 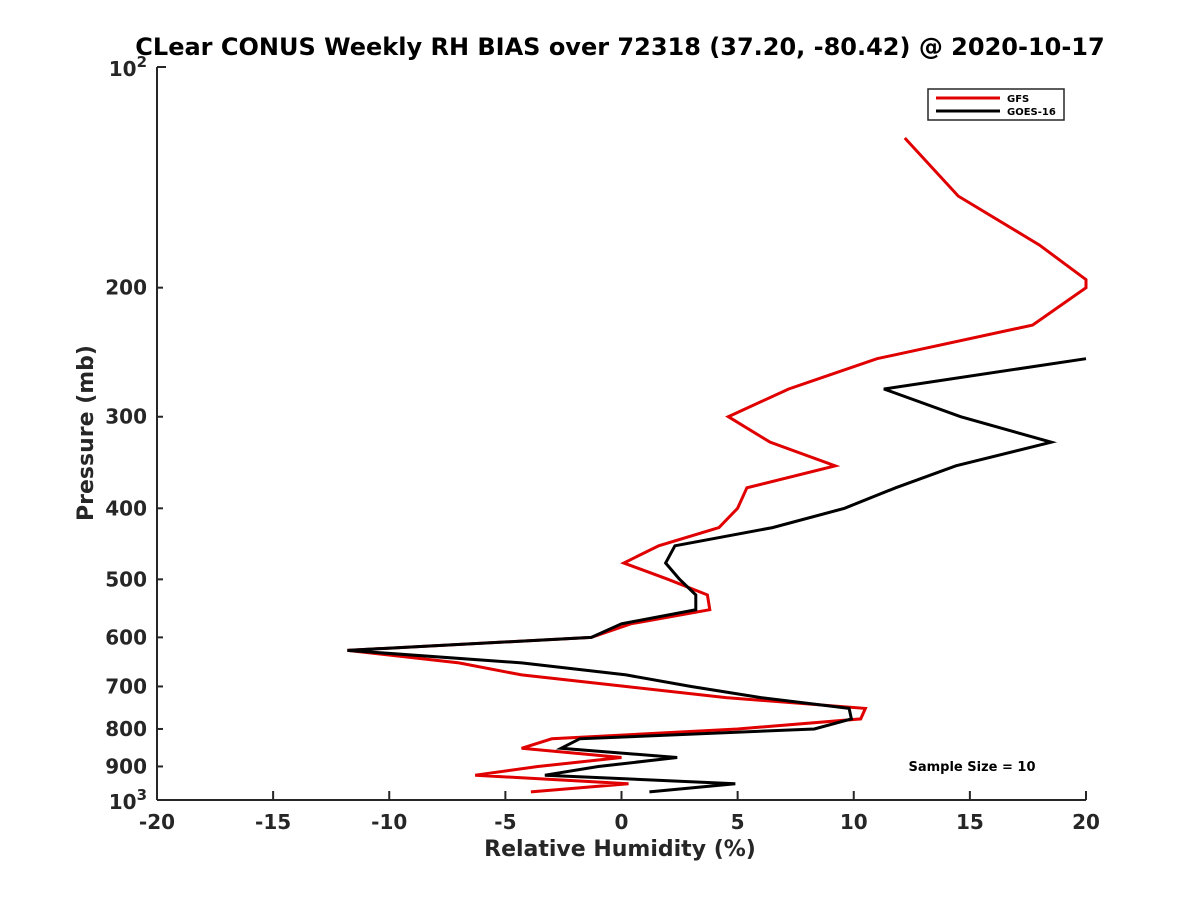 What do you see at coordinates (126, 579) in the screenshot?
I see `y-tick-label: 500` at bounding box center [126, 579].